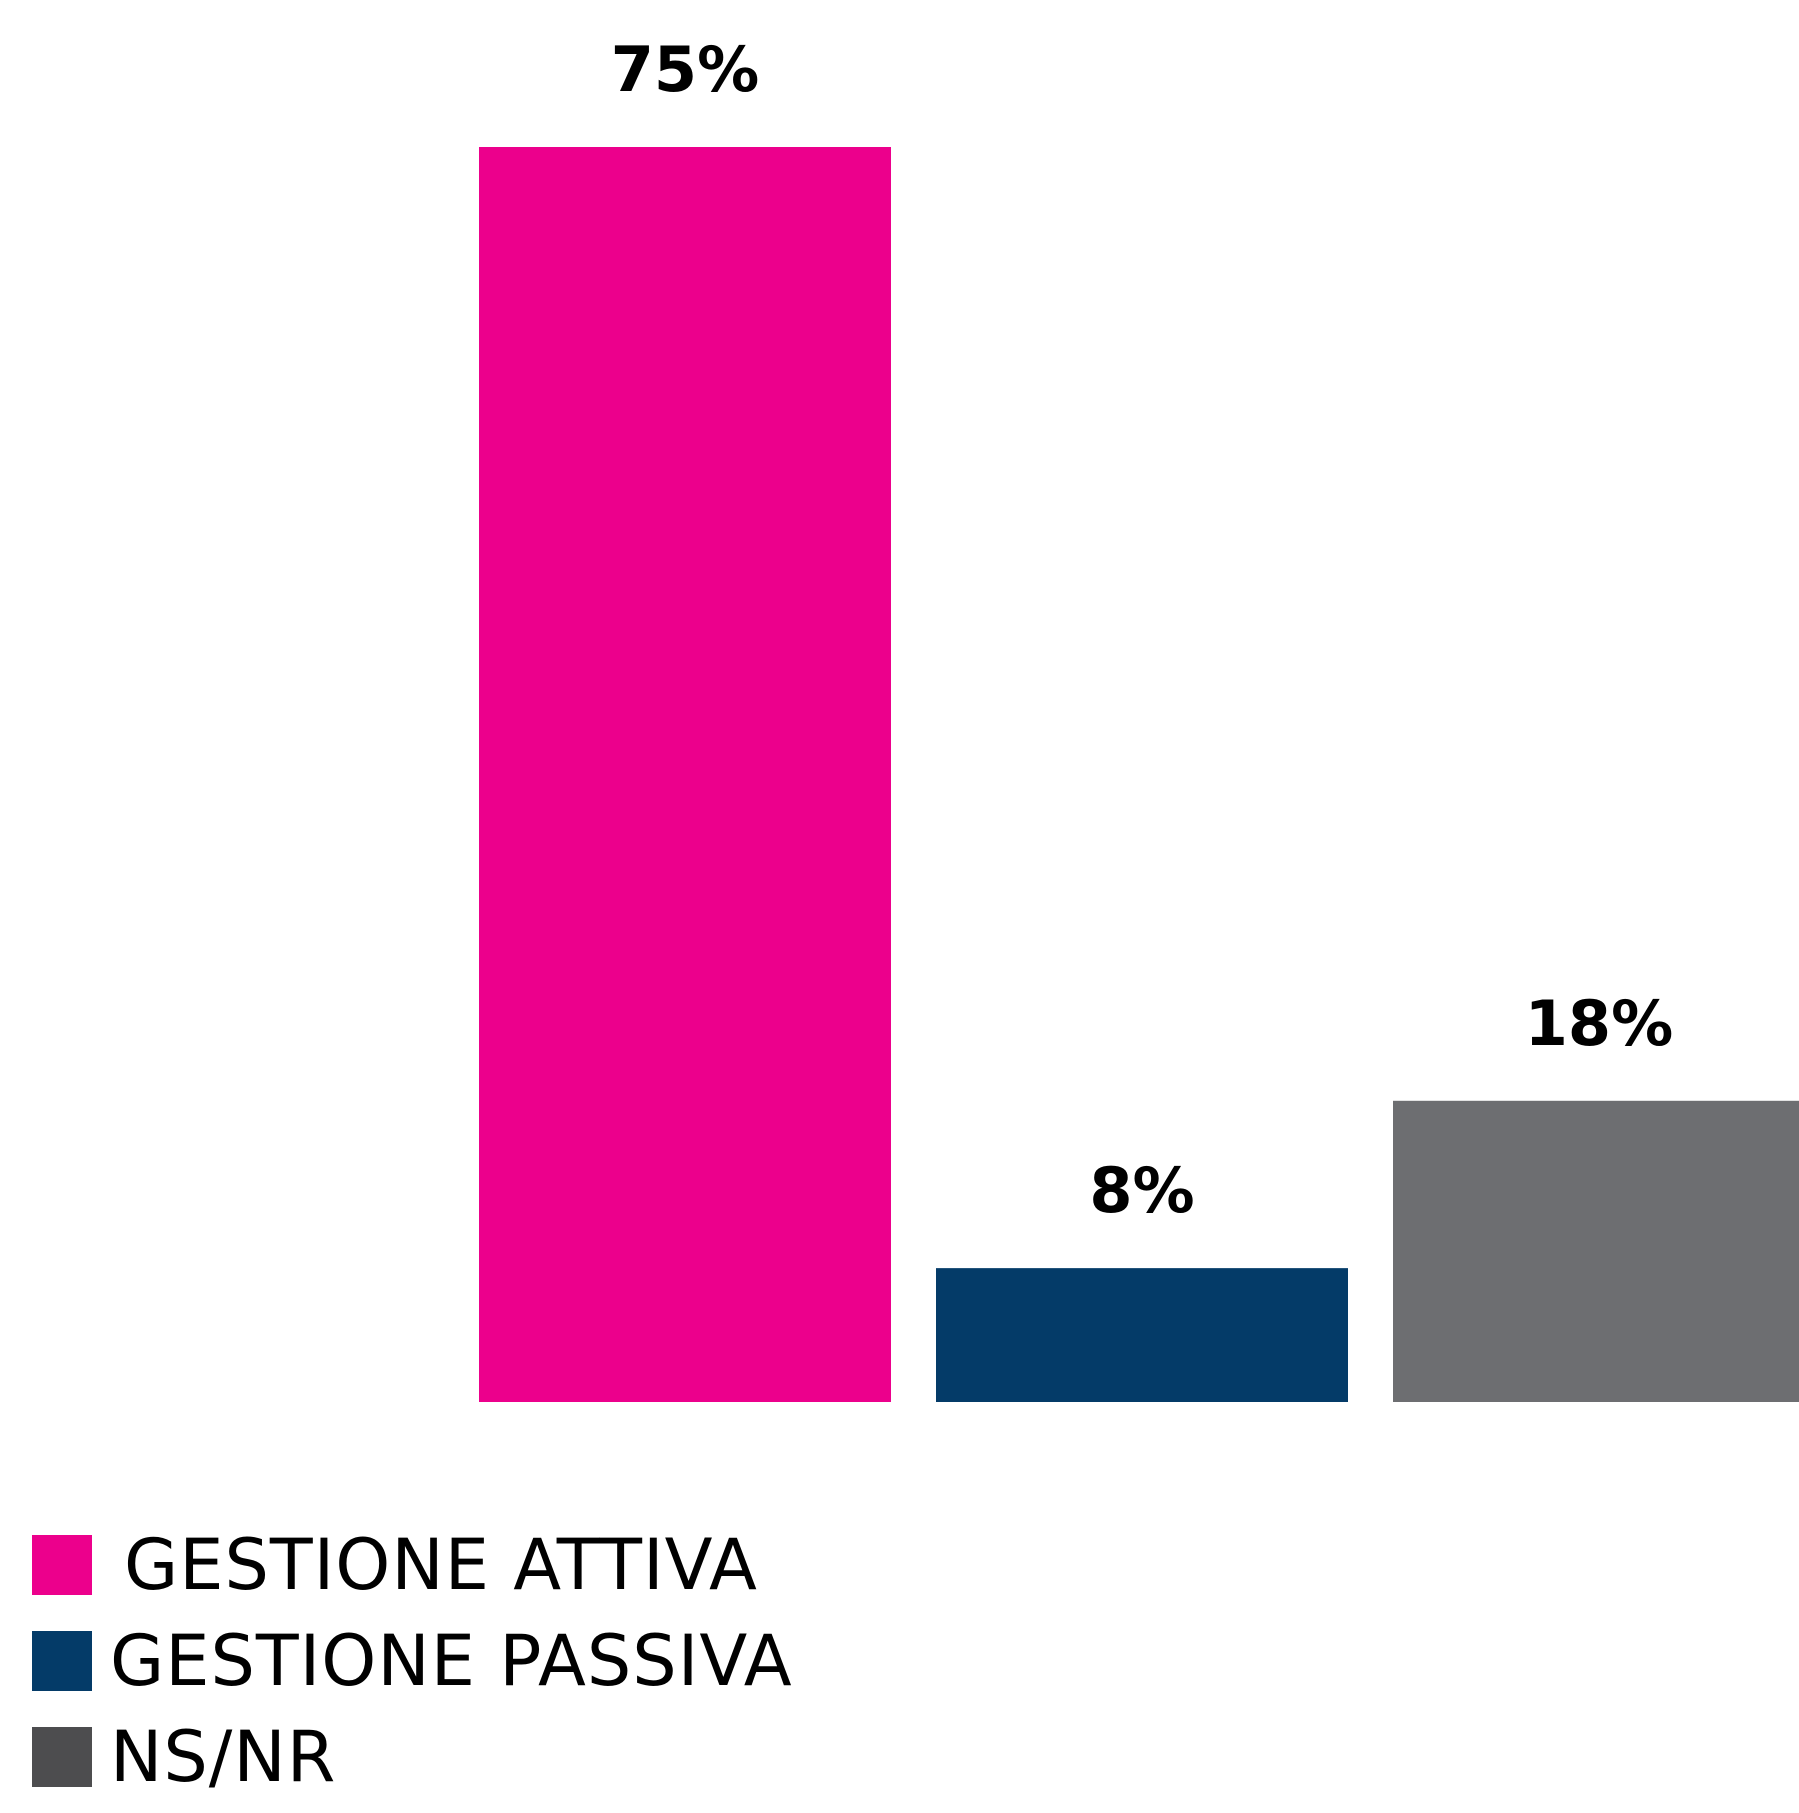 Image resolution: width=1799 pixels, height=1813 pixels. What do you see at coordinates (223, 1757) in the screenshot?
I see `legend-label-ns-nr: NS/NR` at bounding box center [223, 1757].